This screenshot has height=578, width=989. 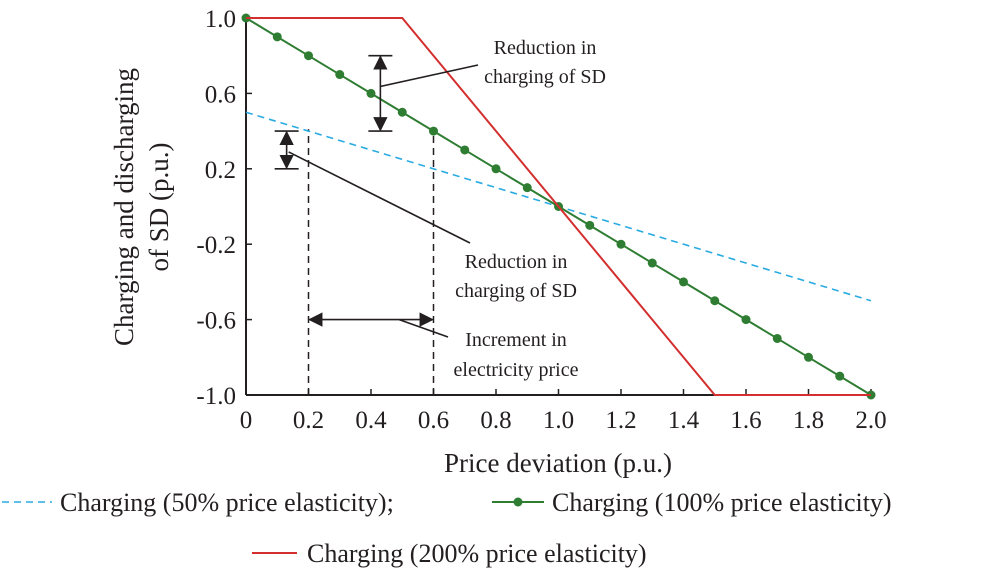 What do you see at coordinates (495, 420) in the screenshot?
I see `x-tick-label: 0.8` at bounding box center [495, 420].